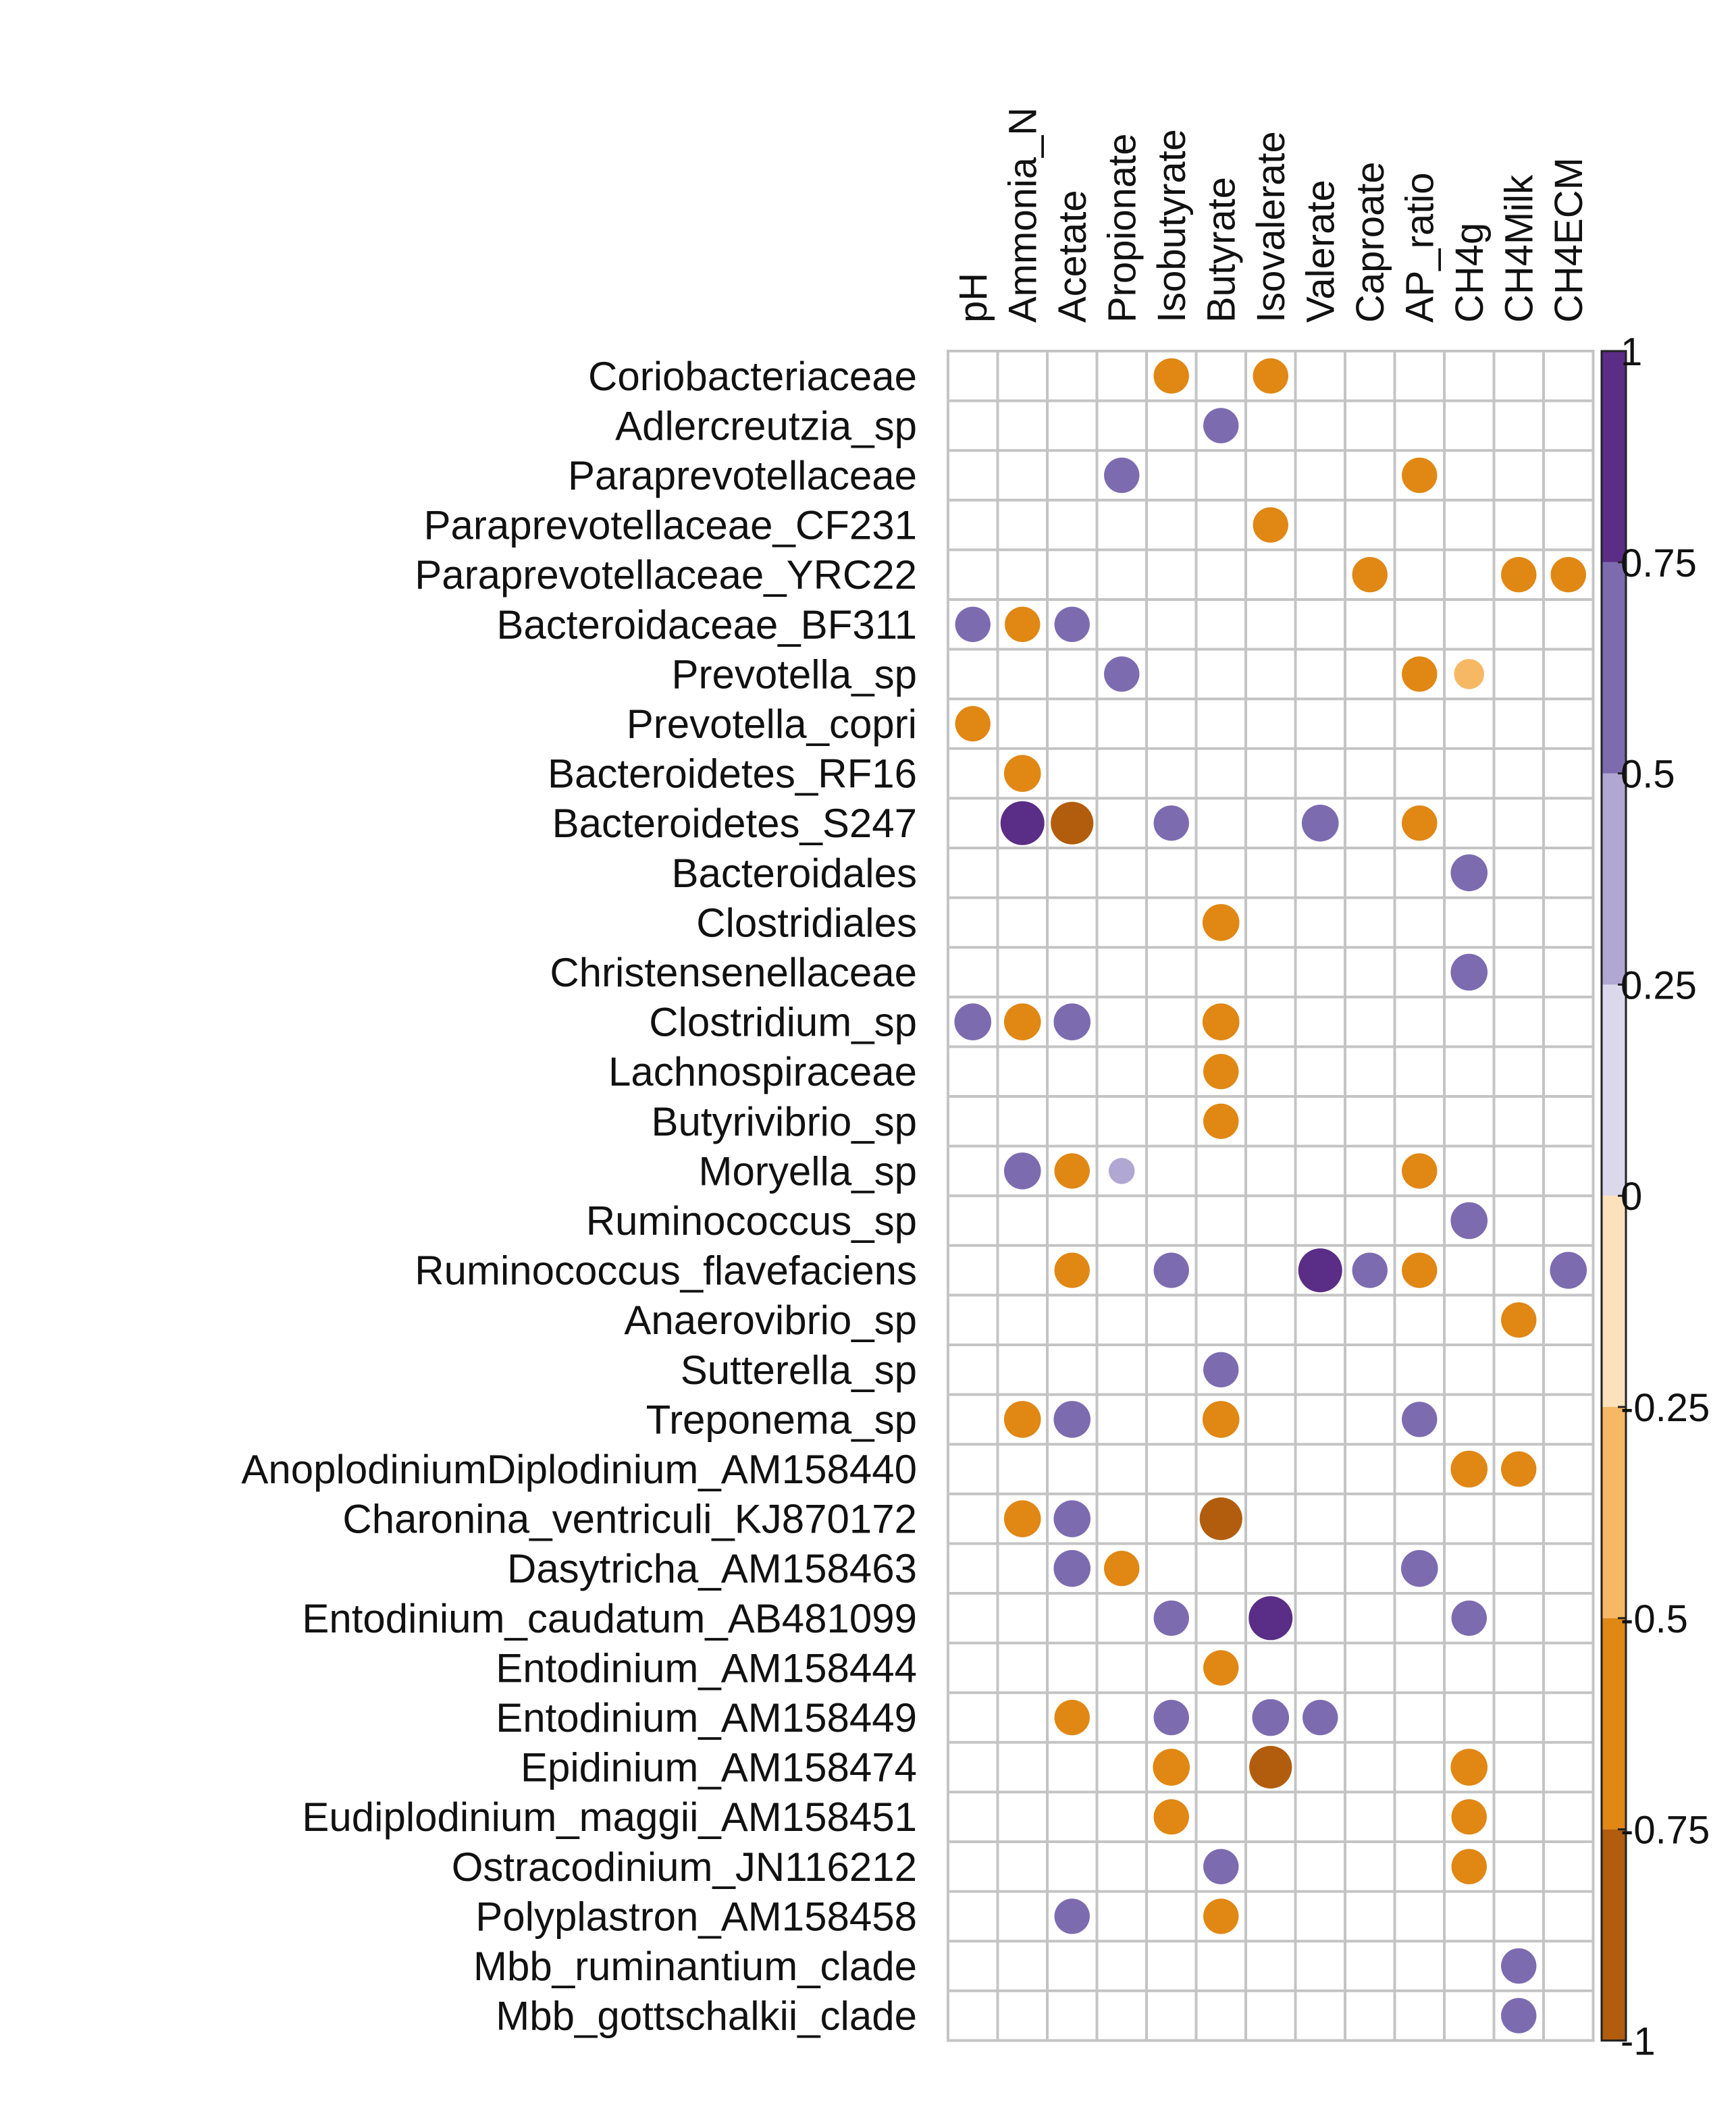  What do you see at coordinates (706, 2016) in the screenshot?
I see `row-label: Mbb_gottschalkii_clade` at bounding box center [706, 2016].